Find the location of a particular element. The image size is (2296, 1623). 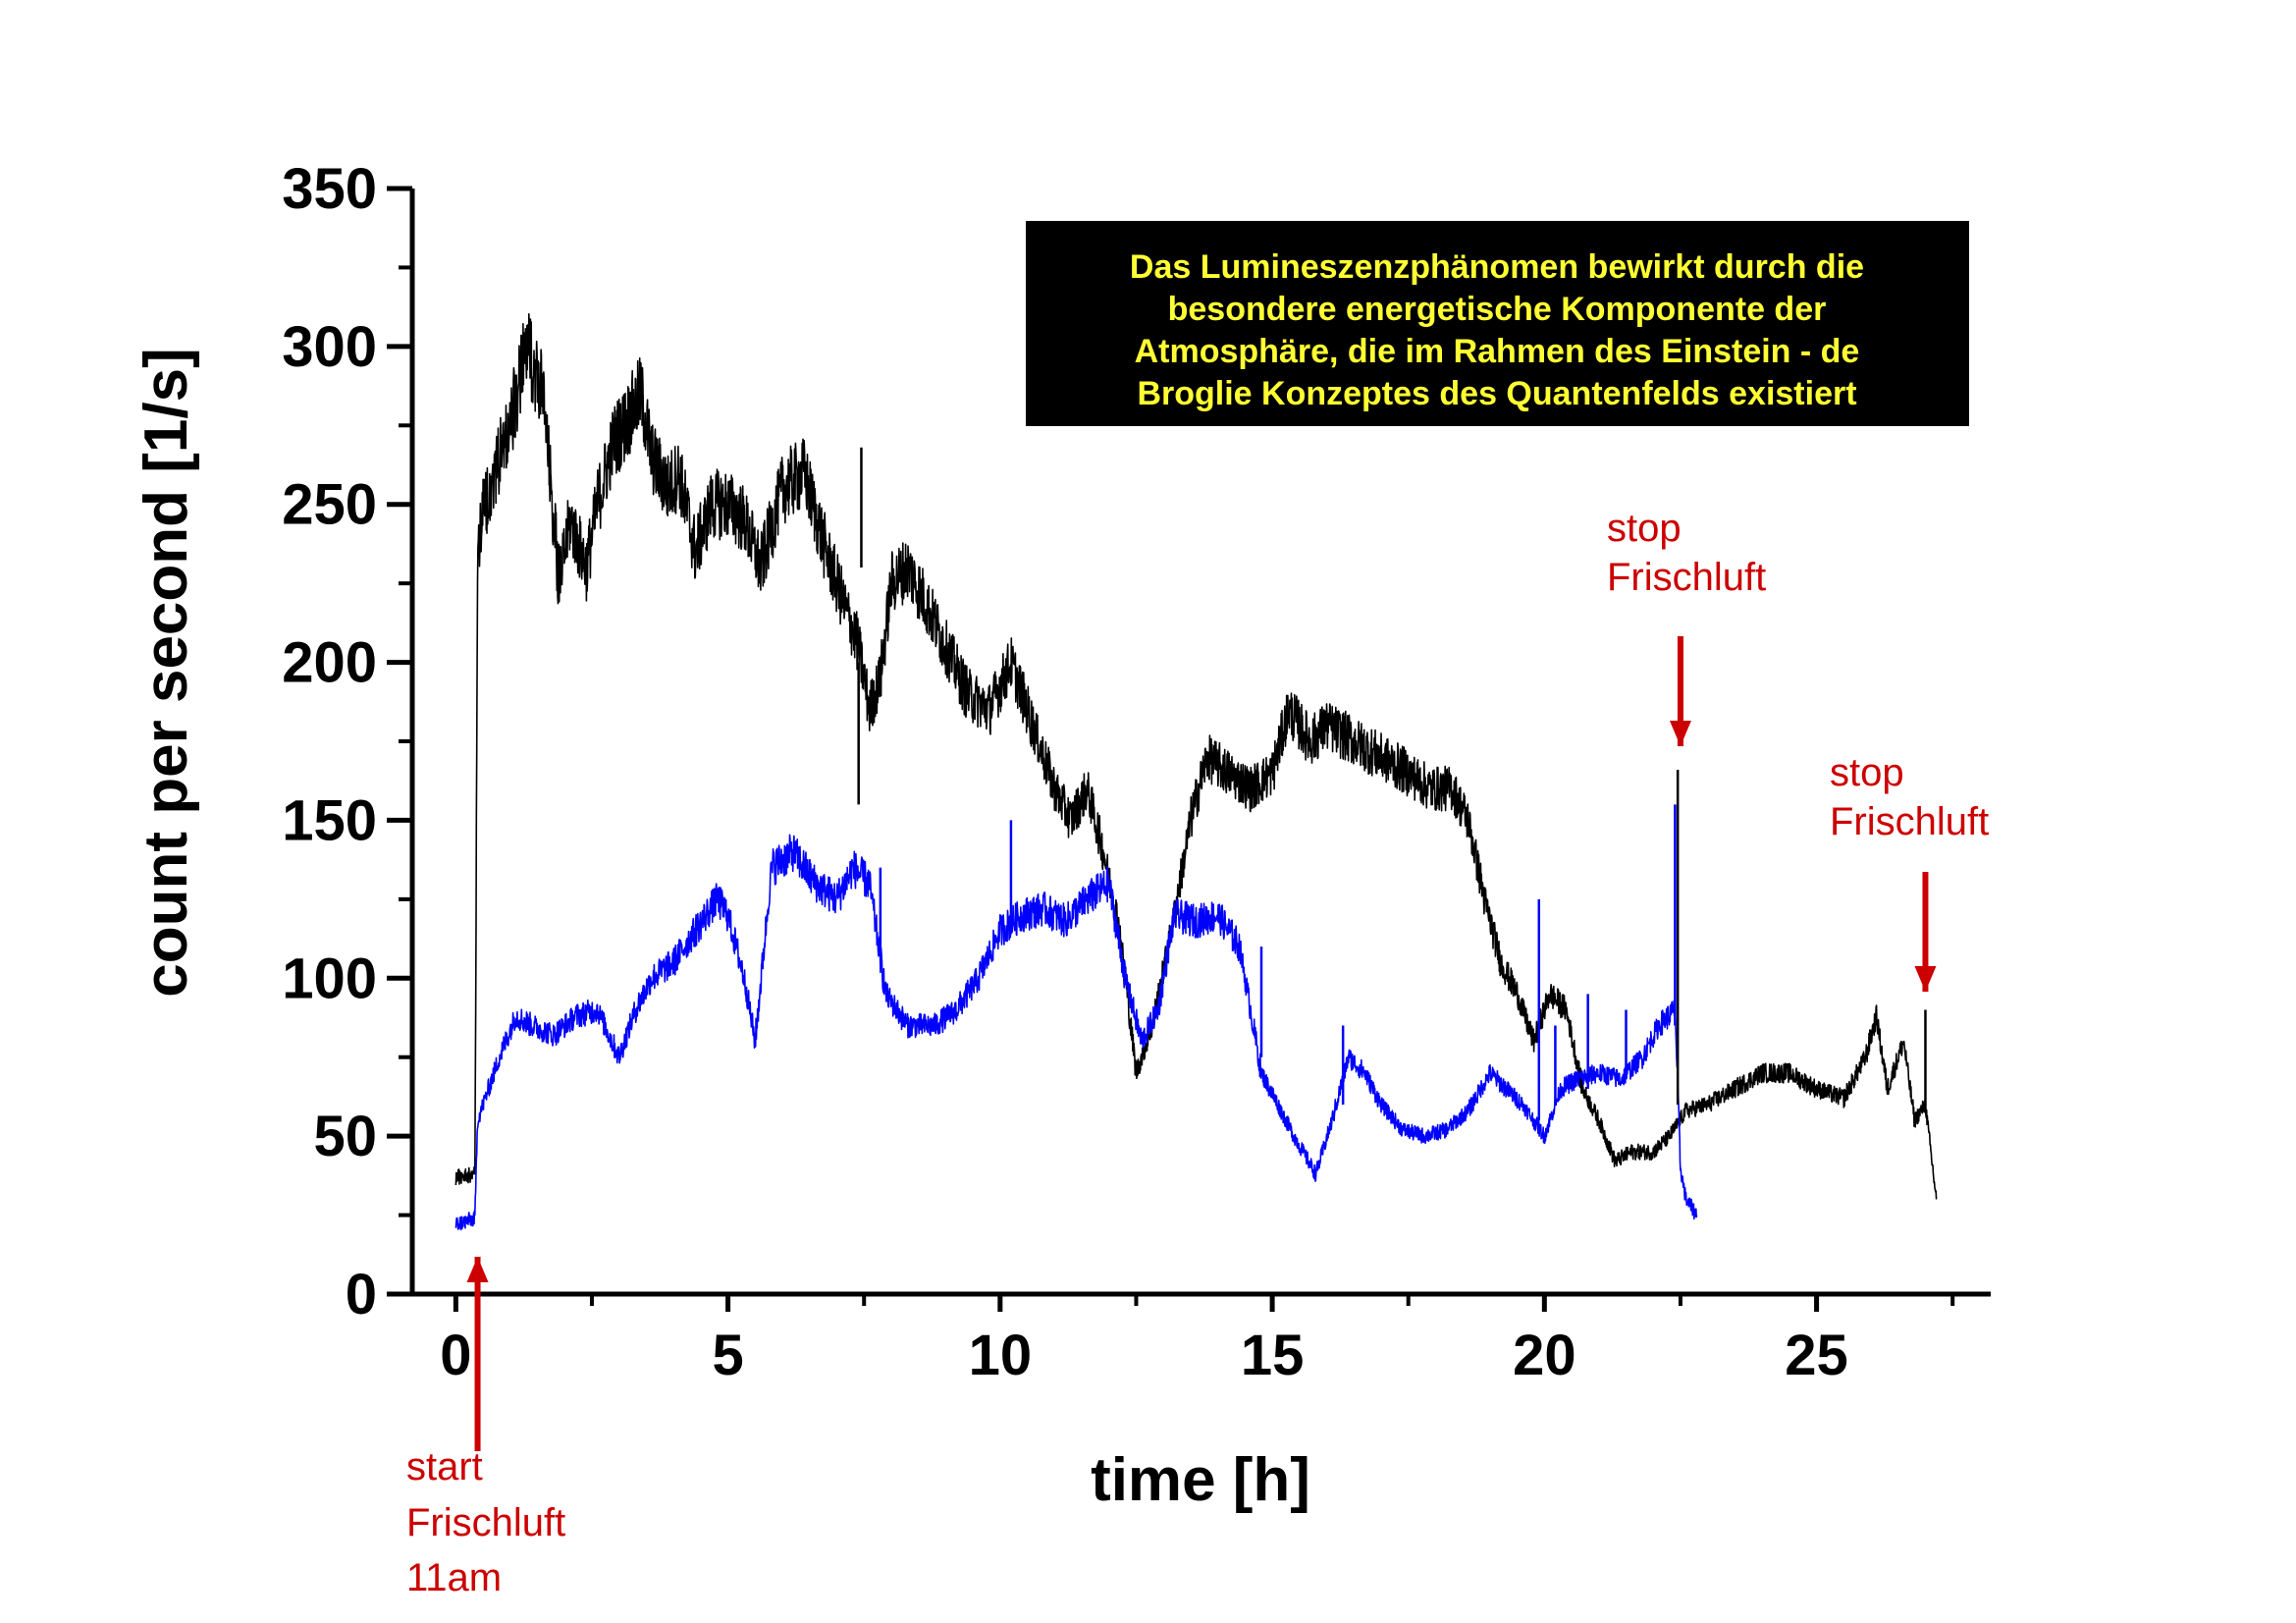

x-tick-label: 25 is located at coordinates (1817, 1356).